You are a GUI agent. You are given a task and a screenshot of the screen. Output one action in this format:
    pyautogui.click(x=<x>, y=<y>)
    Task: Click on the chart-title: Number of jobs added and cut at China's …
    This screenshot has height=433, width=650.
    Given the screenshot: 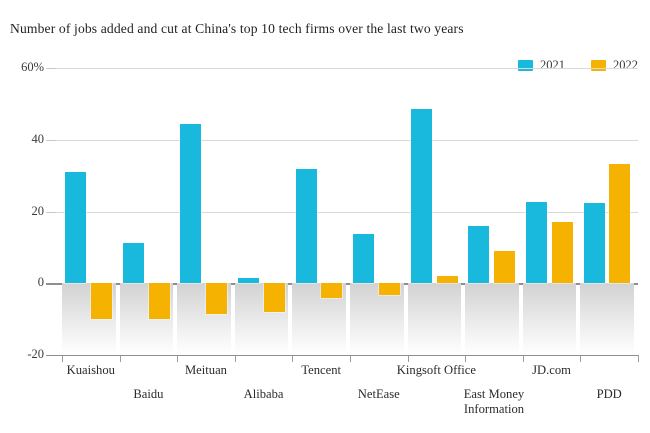 What is the action you would take?
    pyautogui.click(x=237, y=28)
    